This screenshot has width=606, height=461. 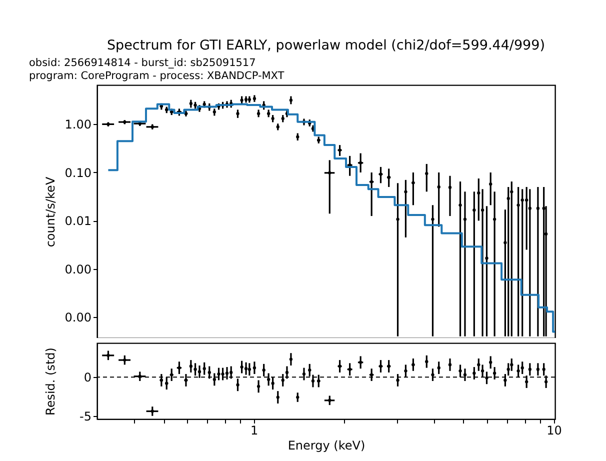 I want to click on y-tick-label: 0, so click(x=88, y=377).